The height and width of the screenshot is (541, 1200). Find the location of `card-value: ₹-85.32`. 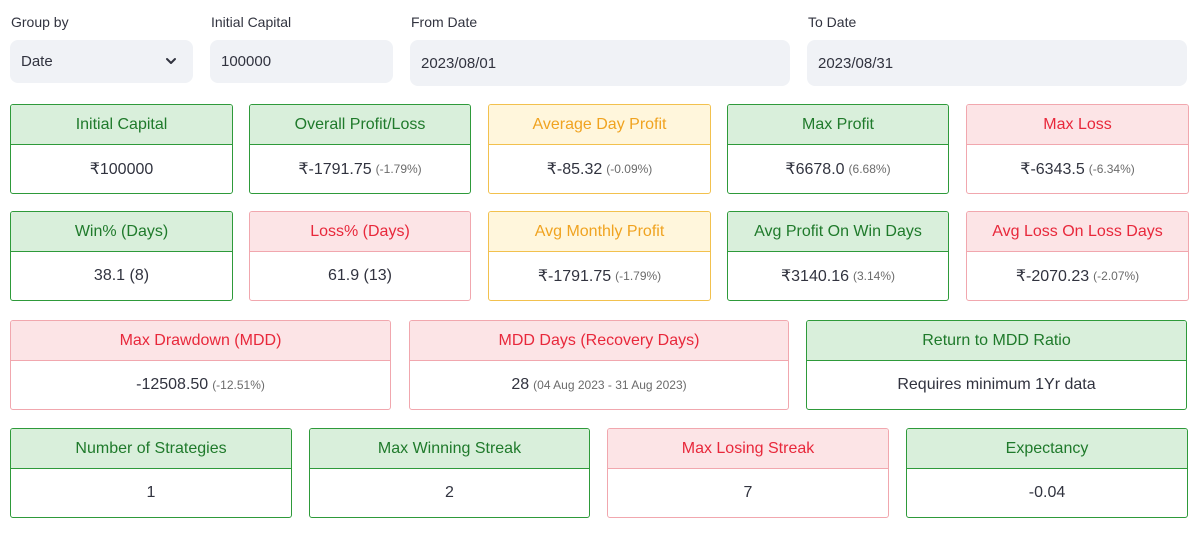

card-value: ₹-85.32 is located at coordinates (574, 169).